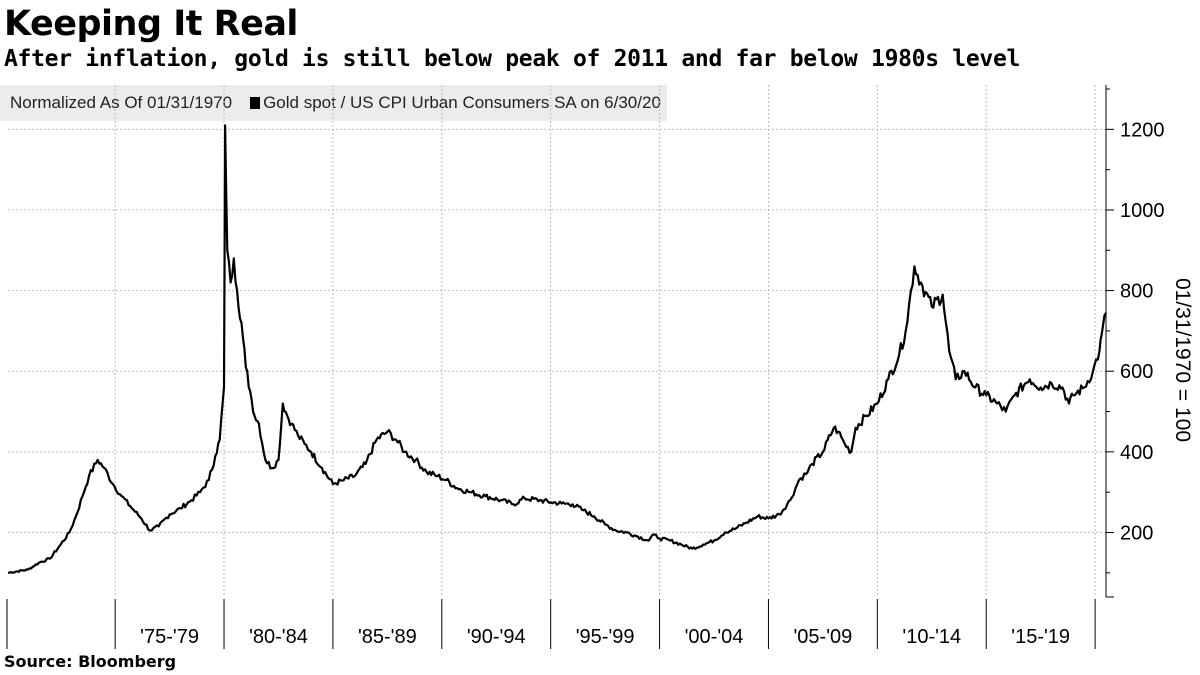 Image resolution: width=1200 pixels, height=675 pixels. Describe the element at coordinates (121, 102) in the screenshot. I see `legend-normalization-note: Normalized As Of 01/31/1970` at that location.